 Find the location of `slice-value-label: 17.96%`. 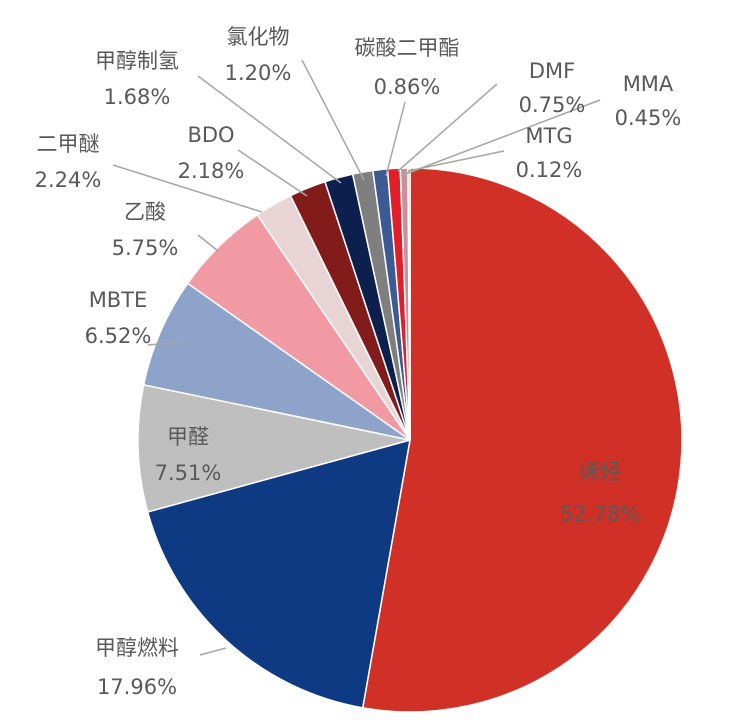

slice-value-label: 17.96% is located at coordinates (137, 687).